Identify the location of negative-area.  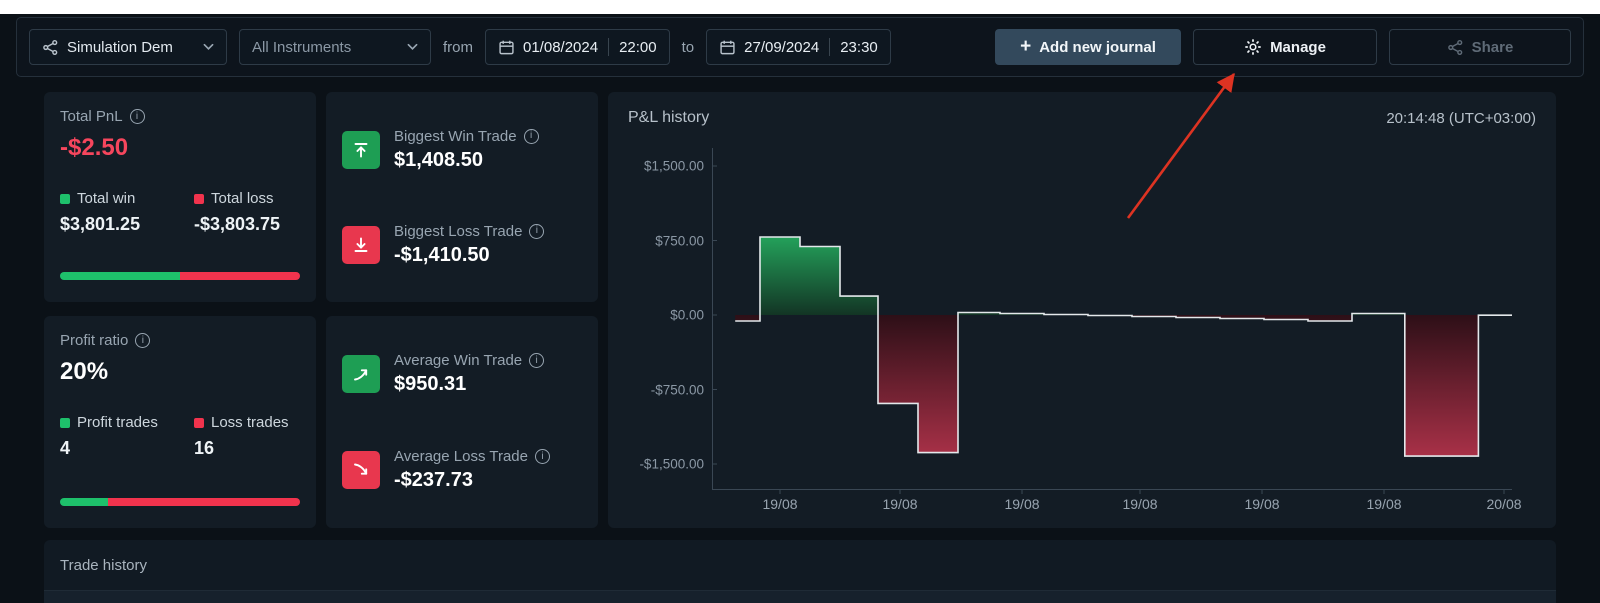
(1123, 386).